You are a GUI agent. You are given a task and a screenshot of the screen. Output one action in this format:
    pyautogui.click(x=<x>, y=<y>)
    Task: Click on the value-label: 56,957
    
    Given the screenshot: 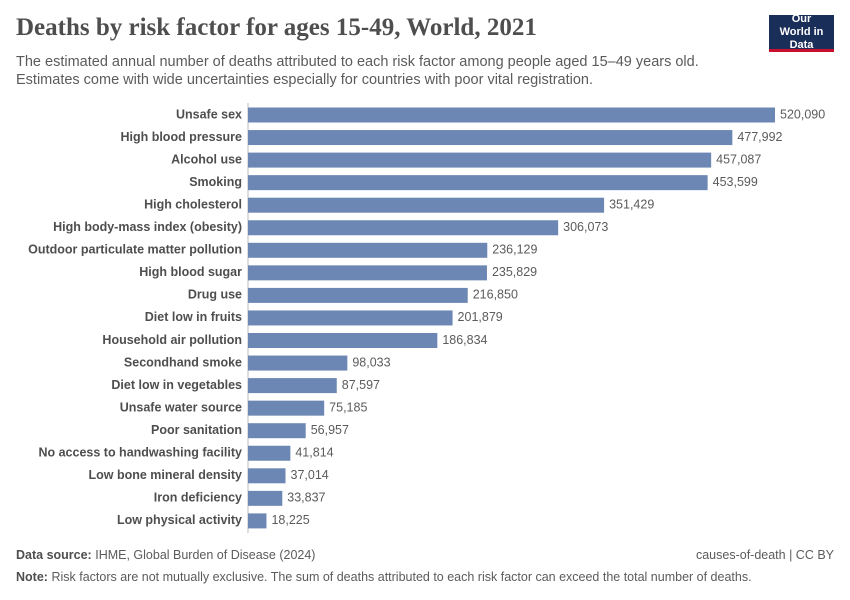 What is the action you would take?
    pyautogui.click(x=330, y=430)
    